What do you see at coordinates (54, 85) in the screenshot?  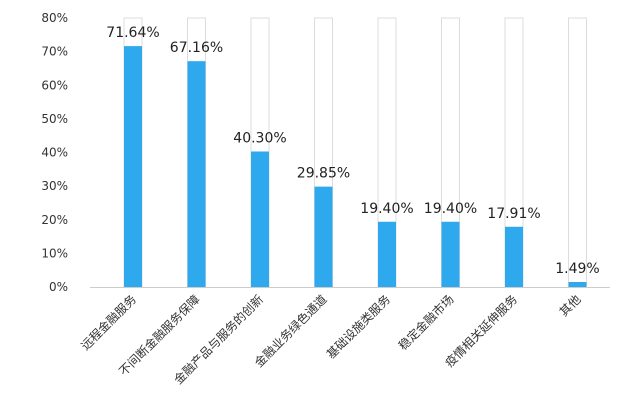 I see `y-tick-label: 60%` at bounding box center [54, 85].